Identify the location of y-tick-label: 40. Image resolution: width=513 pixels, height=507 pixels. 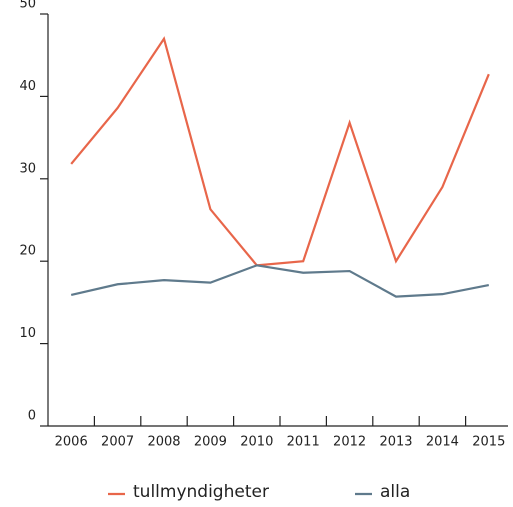
(27, 86).